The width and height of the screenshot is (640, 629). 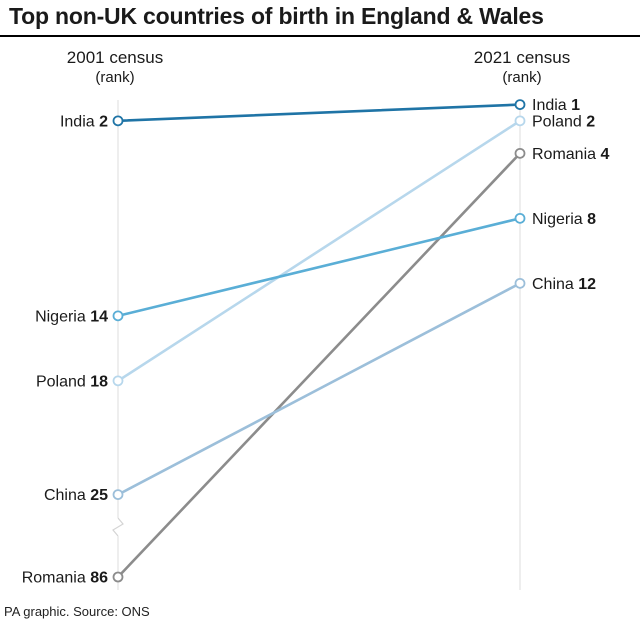 What do you see at coordinates (84, 121) in the screenshot?
I see `label-2001-india: India 2` at bounding box center [84, 121].